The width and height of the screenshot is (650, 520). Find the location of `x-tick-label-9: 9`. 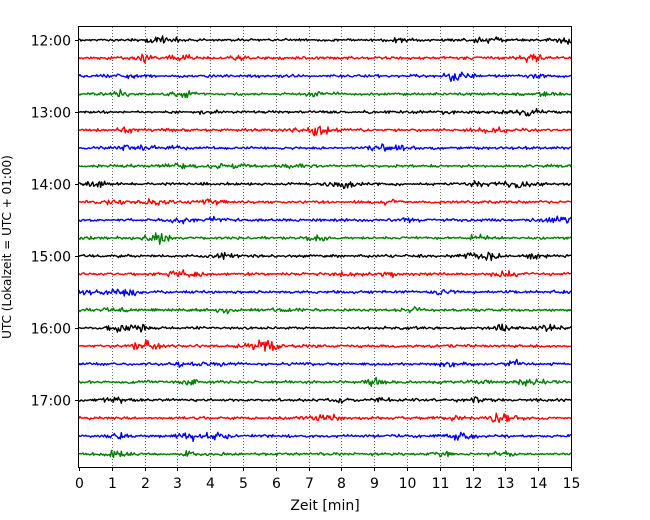

x-tick-label-9: 9 is located at coordinates (374, 484).